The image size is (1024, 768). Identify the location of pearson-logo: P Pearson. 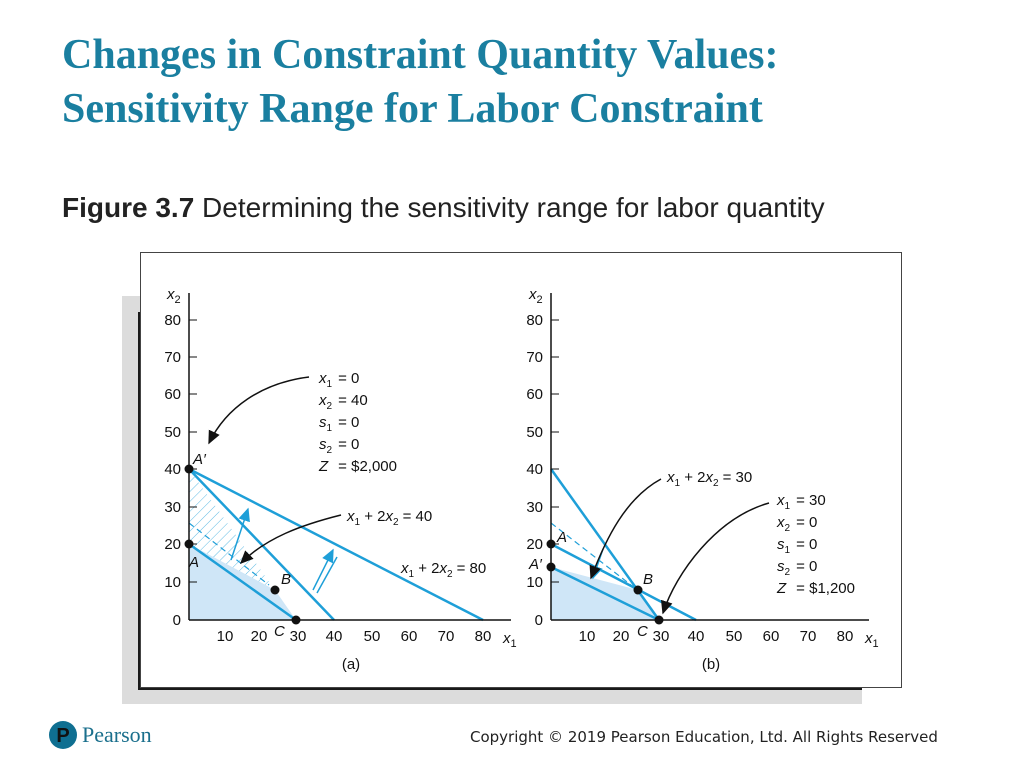
(100, 735).